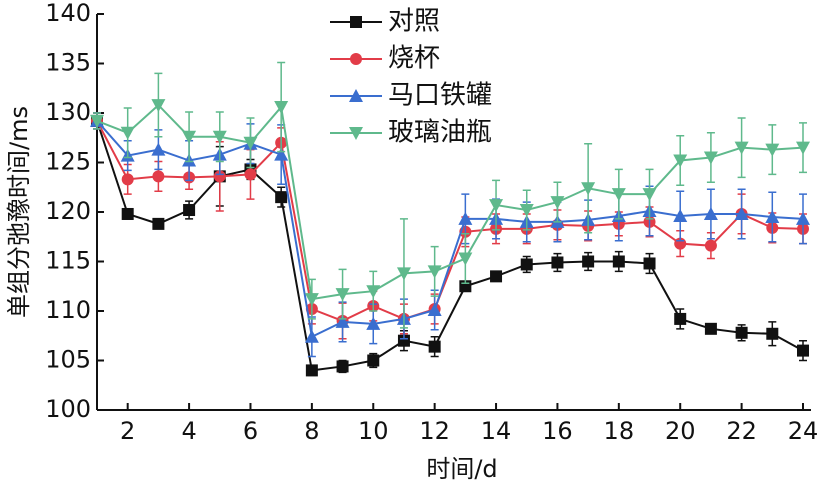  Describe the element at coordinates (68, 261) in the screenshot. I see `y-tick-label: 115` at that location.